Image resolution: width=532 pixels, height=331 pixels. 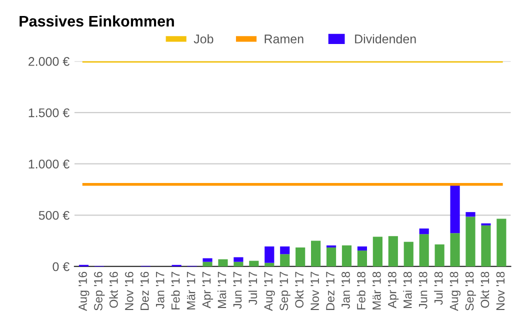 What do you see at coordinates (221, 290) in the screenshot?
I see `x-tick-label: Mai '17` at bounding box center [221, 290].